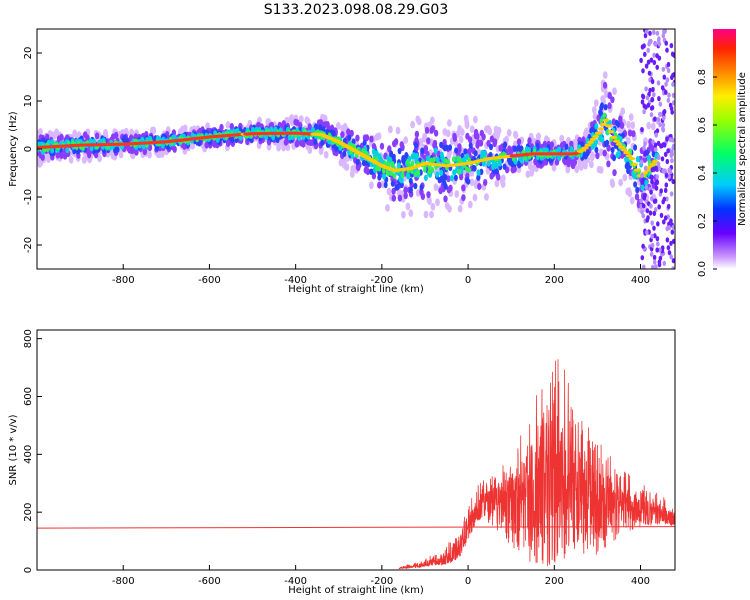 The height and width of the screenshot is (600, 750). What do you see at coordinates (468, 280) in the screenshot?
I see `top-x-tick-label: 0` at bounding box center [468, 280].